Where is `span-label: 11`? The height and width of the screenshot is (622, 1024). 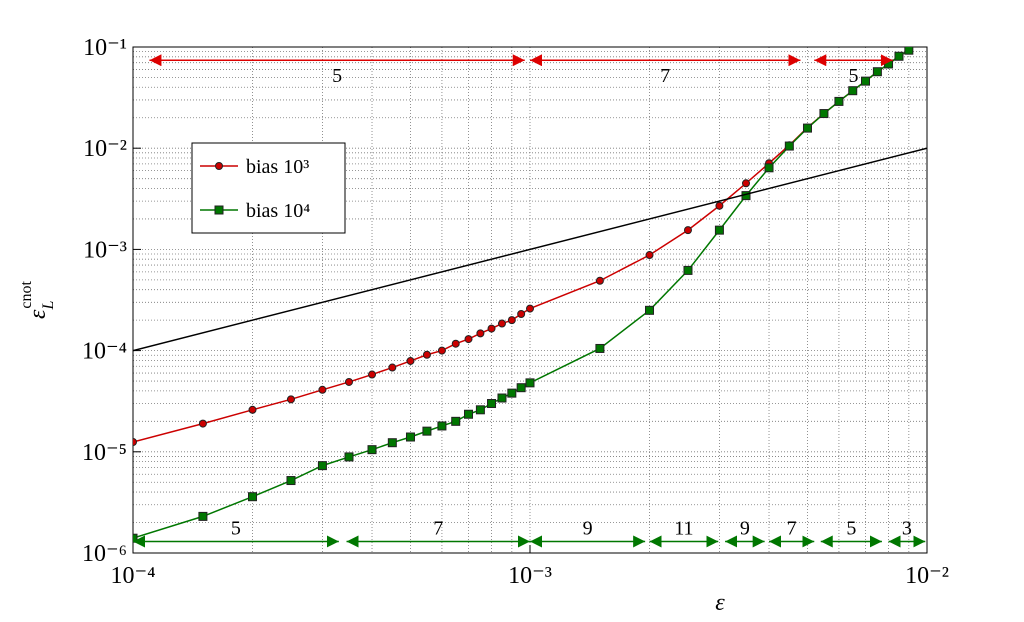 span-label: 11 is located at coordinates (683, 528).